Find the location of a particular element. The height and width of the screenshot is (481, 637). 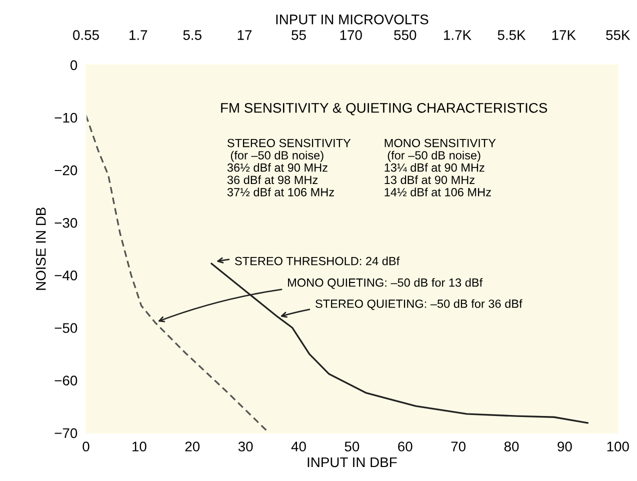

y-tick-label: −30 is located at coordinates (66, 223).